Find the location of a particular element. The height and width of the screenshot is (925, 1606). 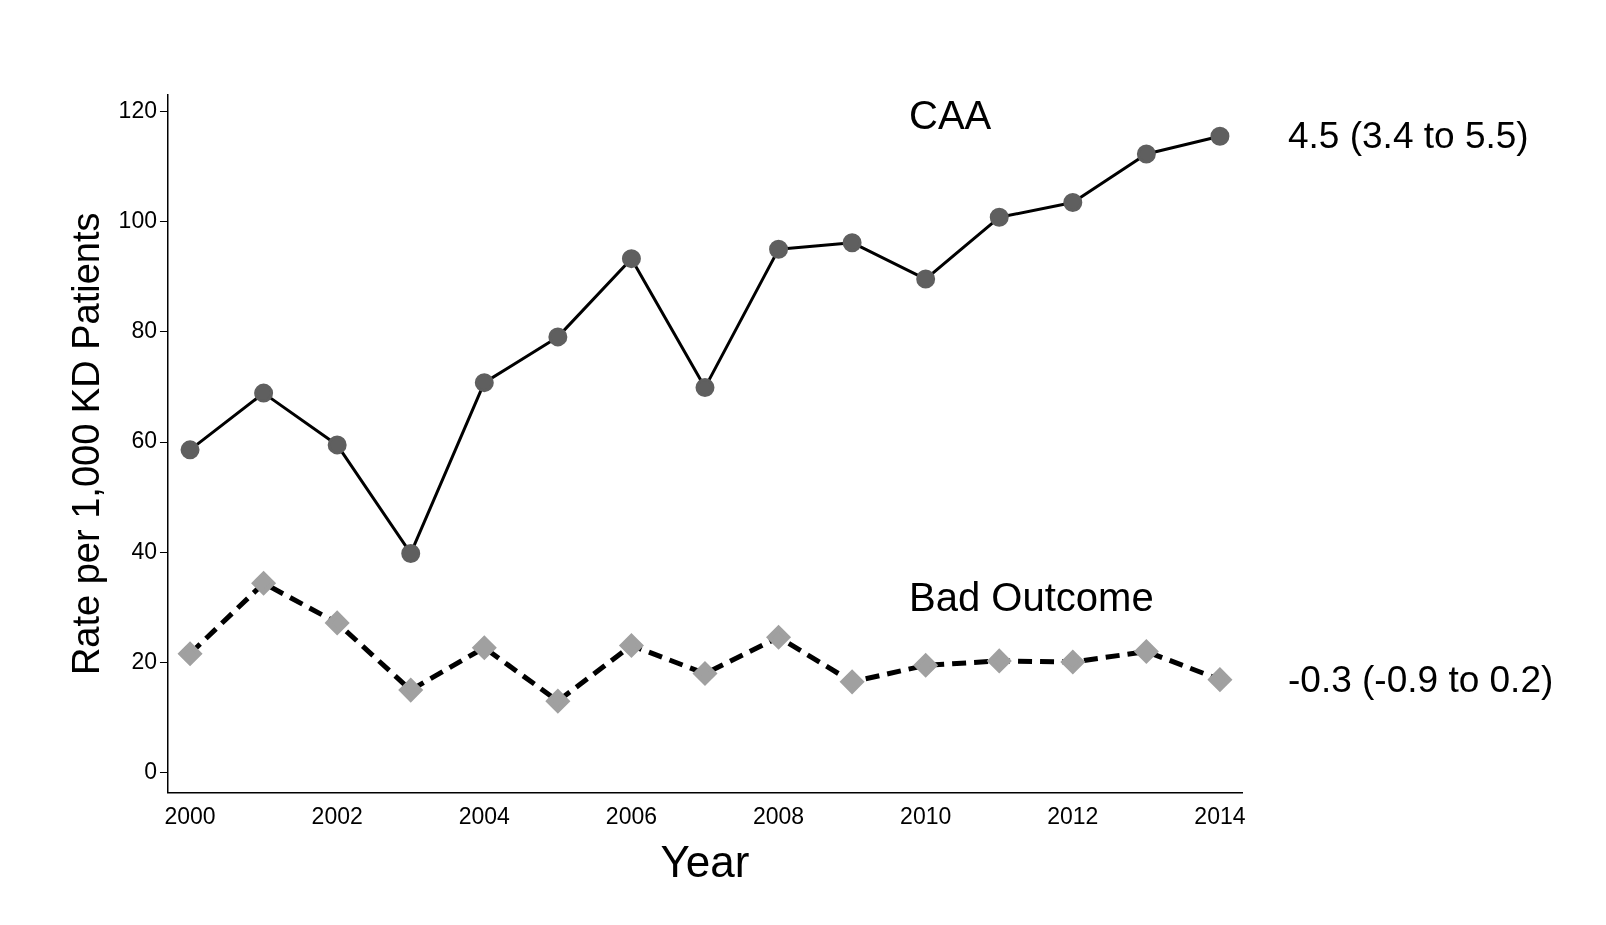

x-tick-label: 2014 is located at coordinates (1220, 815).